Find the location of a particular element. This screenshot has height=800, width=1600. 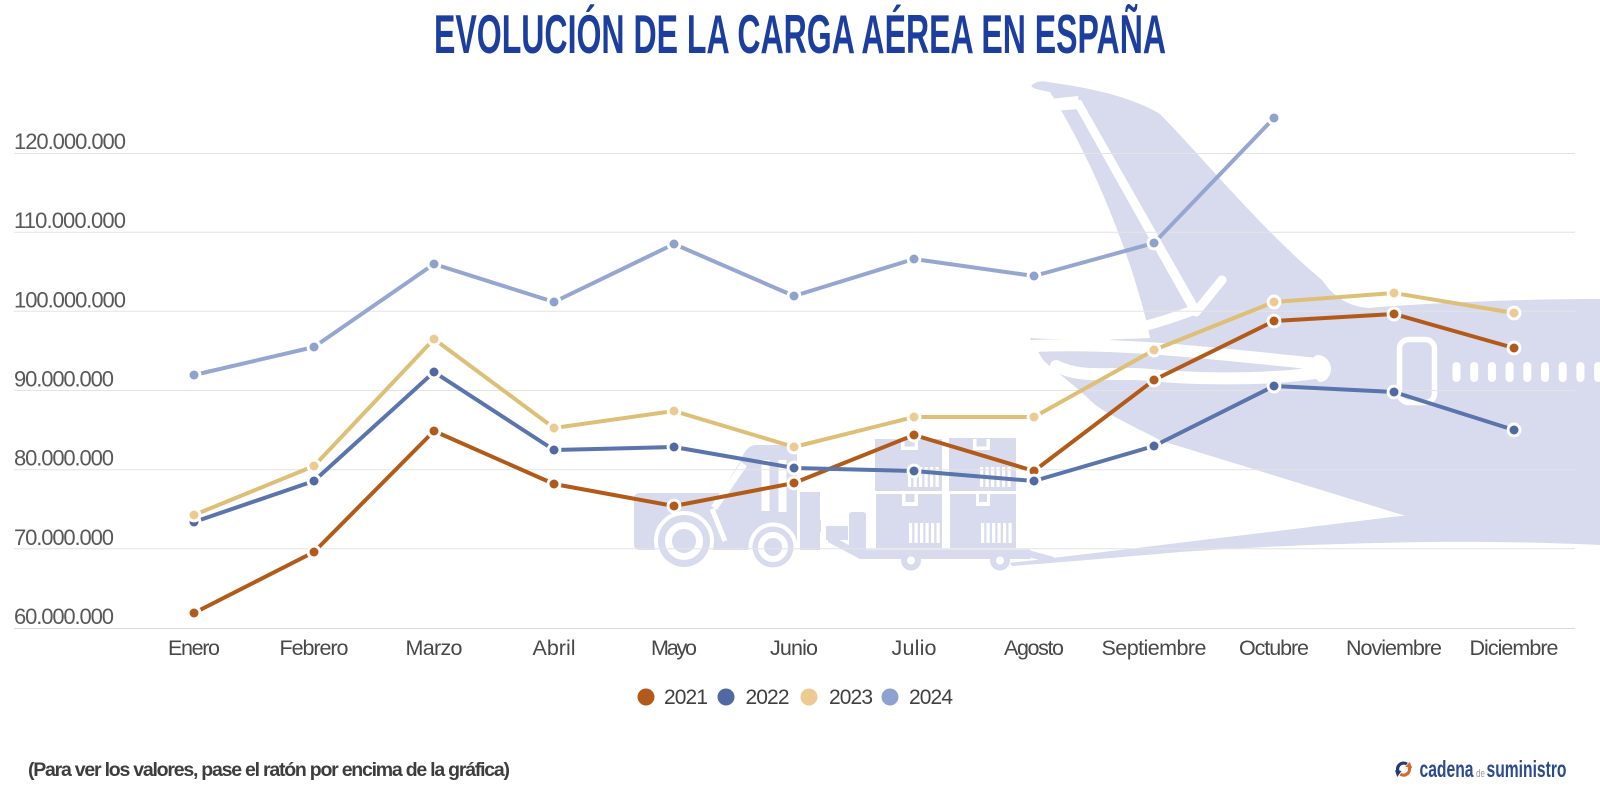

svg-text: Agosto is located at coordinates (1034, 648).